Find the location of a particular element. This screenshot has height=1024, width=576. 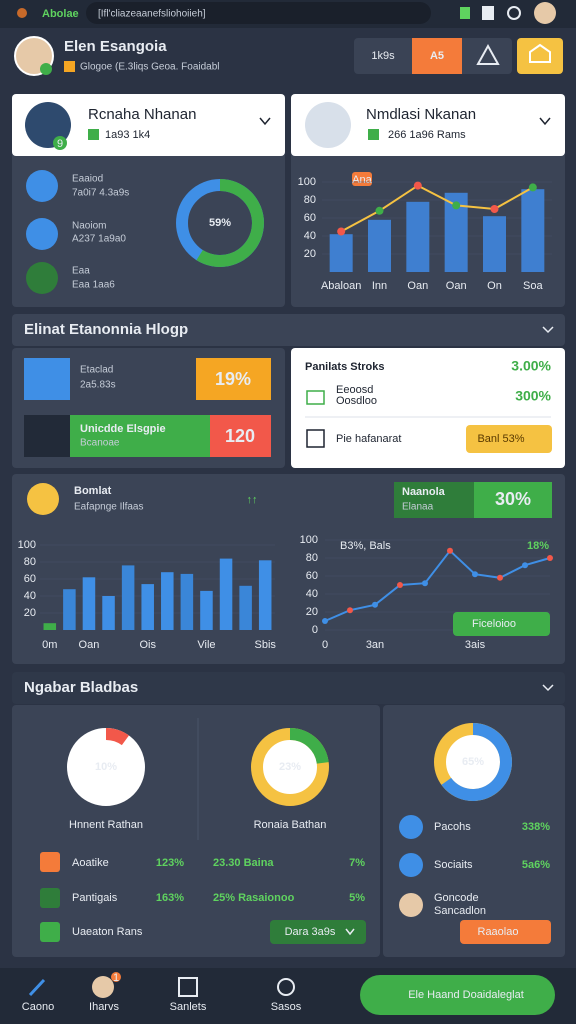

action-button is located at coordinates (457, 995).